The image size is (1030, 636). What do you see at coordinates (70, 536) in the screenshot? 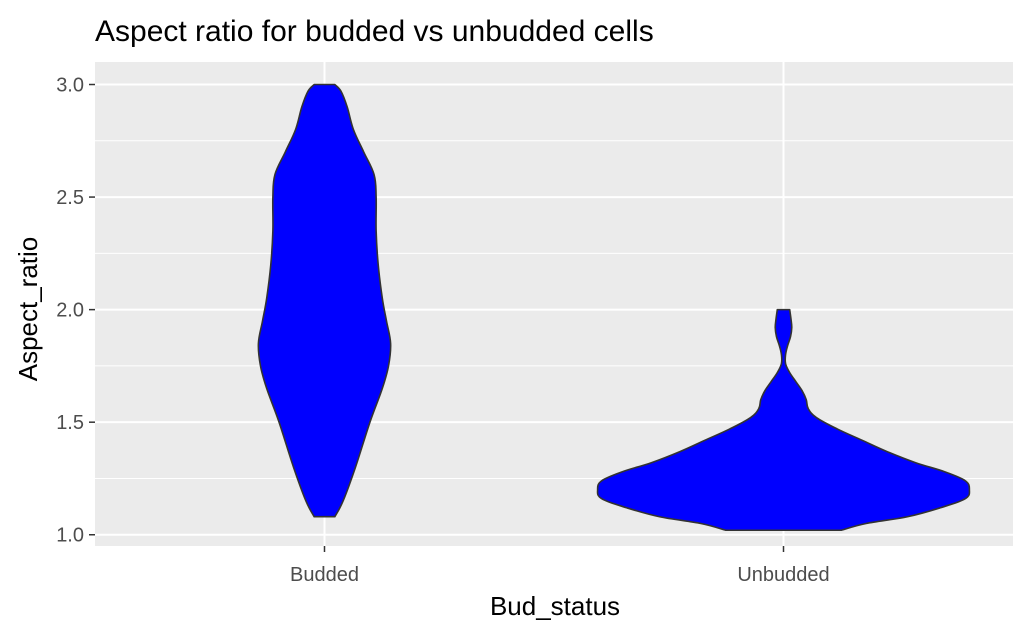
I see `y-tick-label: 1.0` at bounding box center [70, 536].